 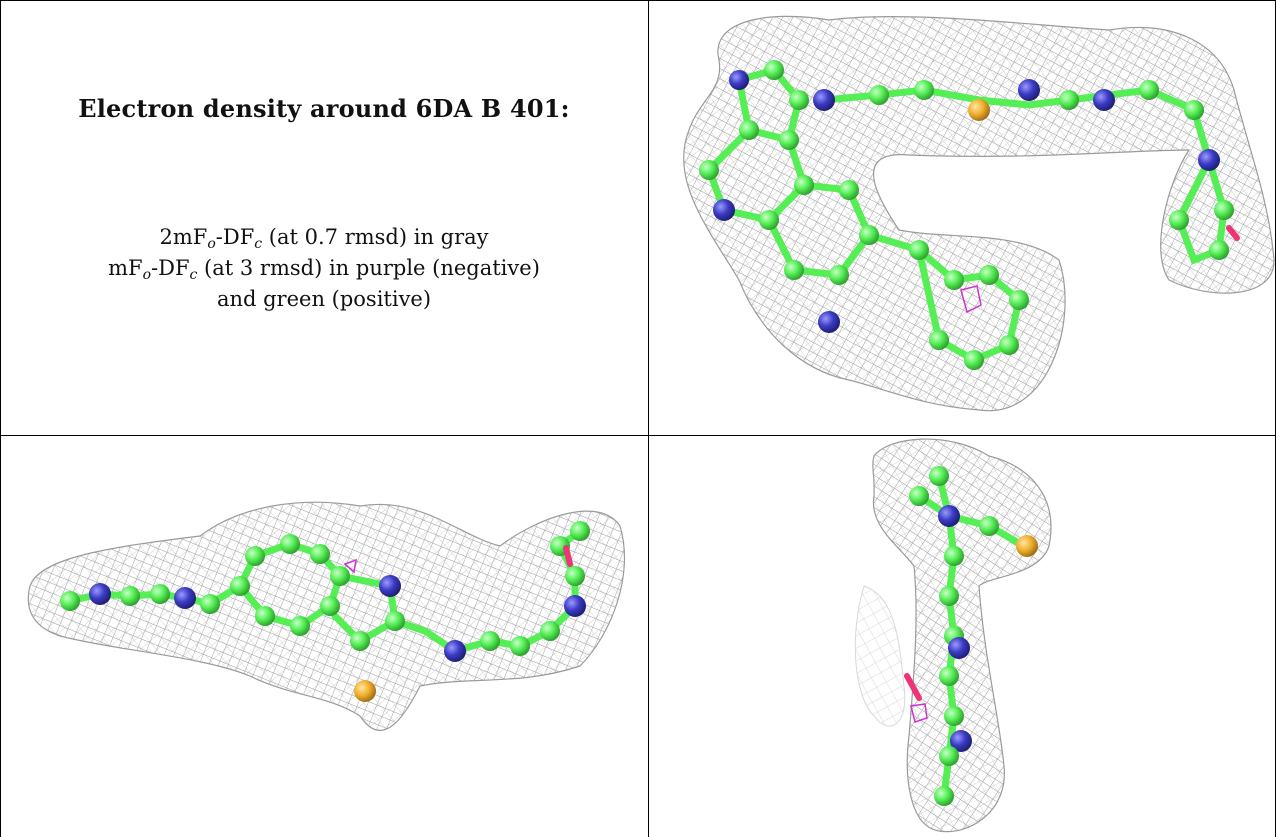 What do you see at coordinates (971, 299) in the screenshot?
I see `negative-density-blob` at bounding box center [971, 299].